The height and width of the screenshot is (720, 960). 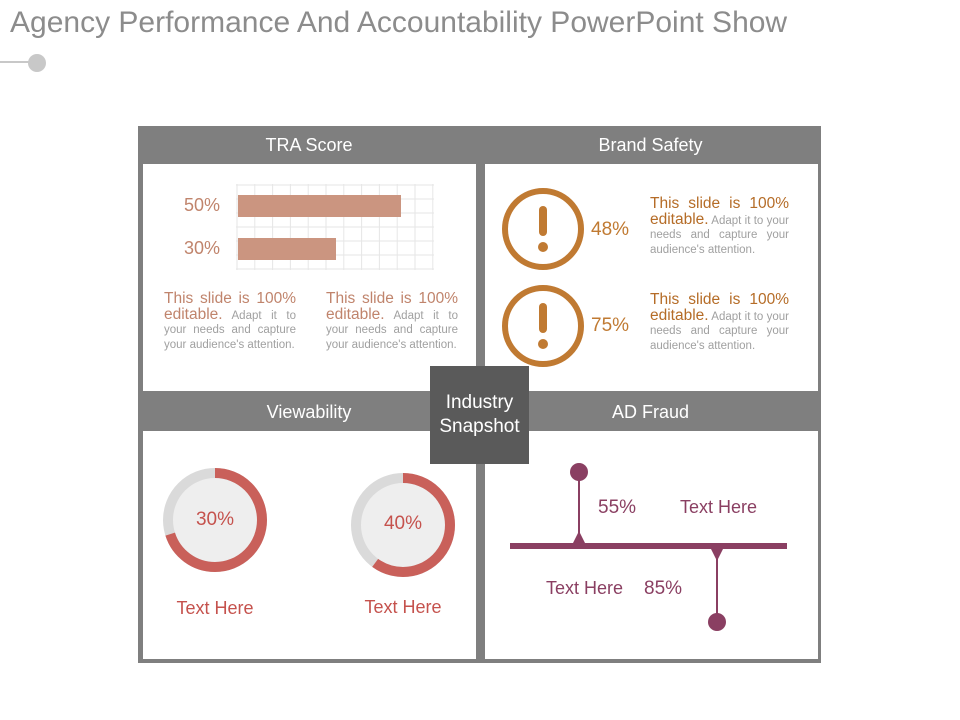 I want to click on viewability-header: Viewability, so click(x=309, y=412).